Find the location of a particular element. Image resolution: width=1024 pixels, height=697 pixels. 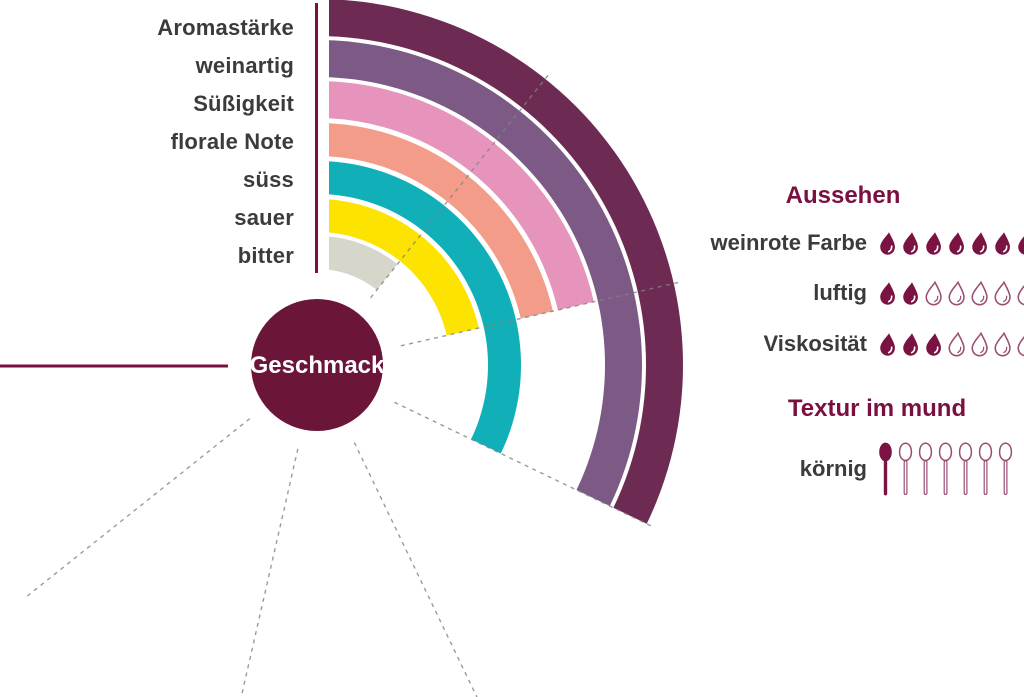

rating-row-viskositaet: Viskosität is located at coordinates (812, 344).